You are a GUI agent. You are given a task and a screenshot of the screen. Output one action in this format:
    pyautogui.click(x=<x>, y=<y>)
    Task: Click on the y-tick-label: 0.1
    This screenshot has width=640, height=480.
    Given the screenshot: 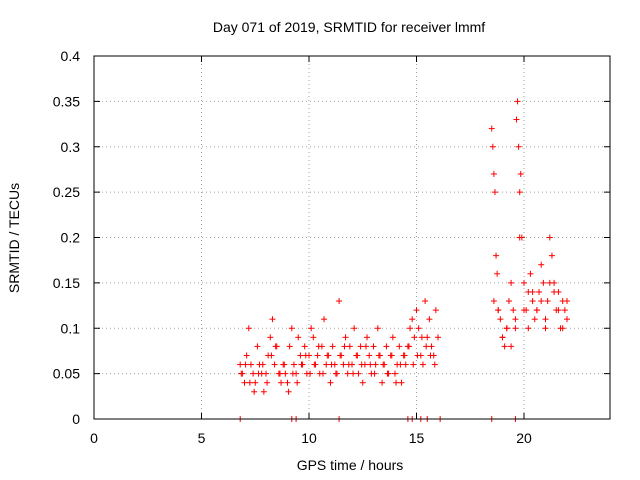 What is the action you would take?
    pyautogui.click(x=71, y=328)
    